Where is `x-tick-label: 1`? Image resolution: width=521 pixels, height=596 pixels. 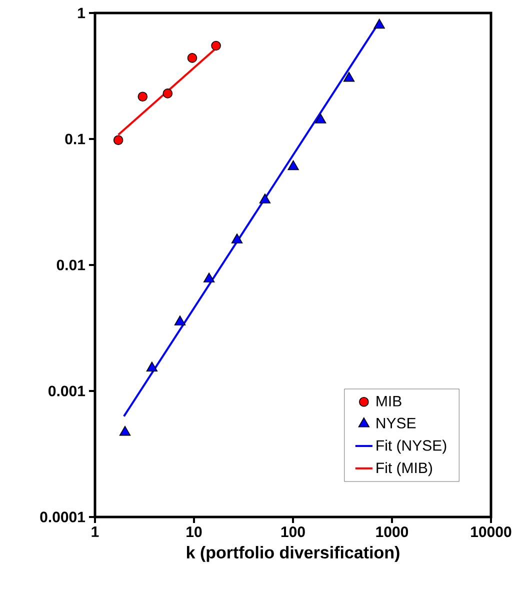
x-tick-label: 1 is located at coordinates (95, 531).